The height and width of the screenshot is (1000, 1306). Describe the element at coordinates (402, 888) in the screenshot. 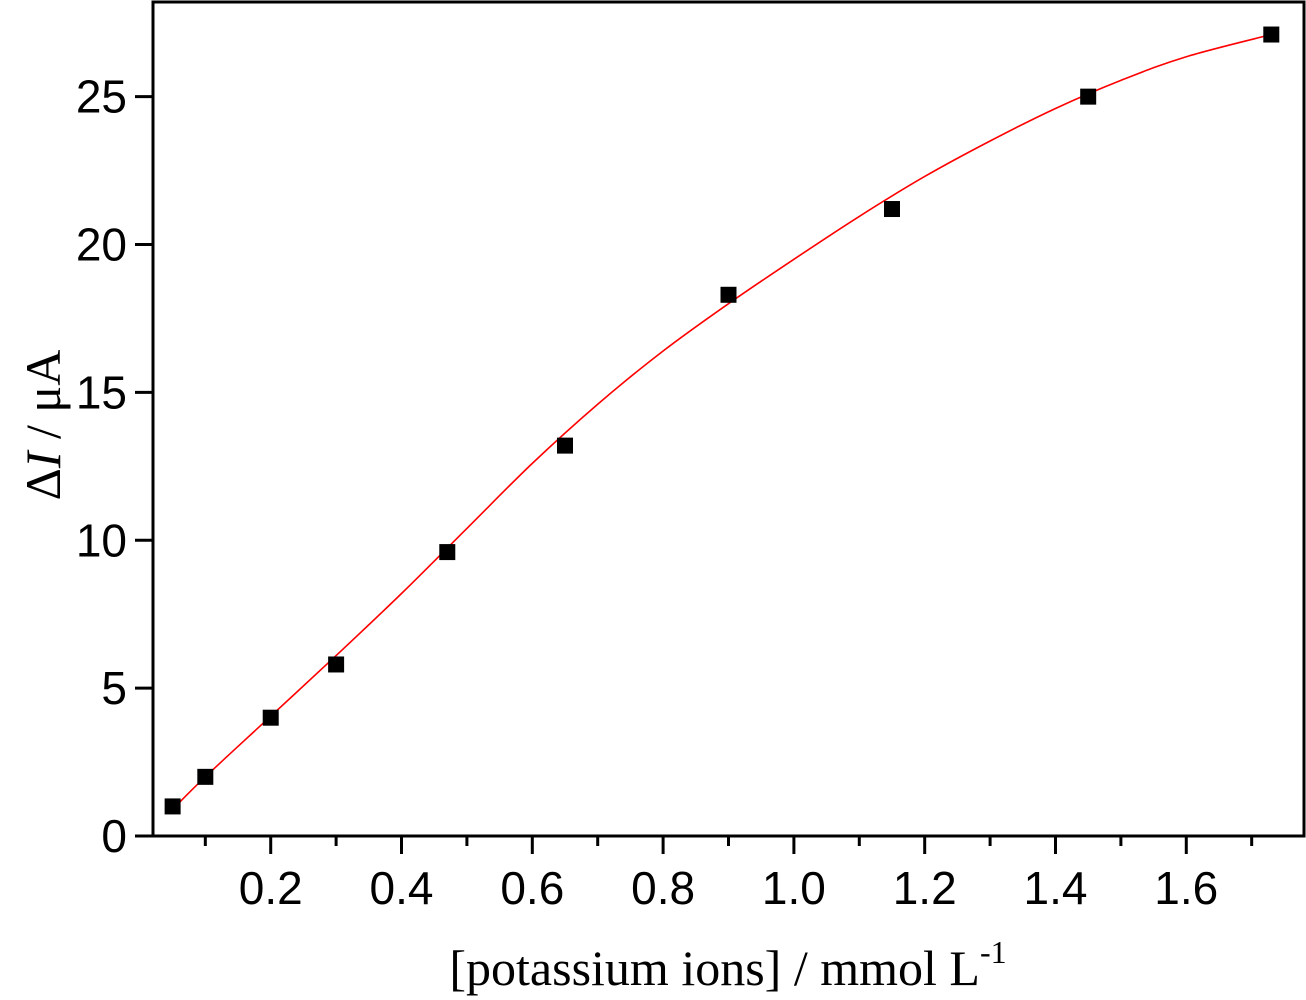

I see `x-tick-label: 0.4` at that location.